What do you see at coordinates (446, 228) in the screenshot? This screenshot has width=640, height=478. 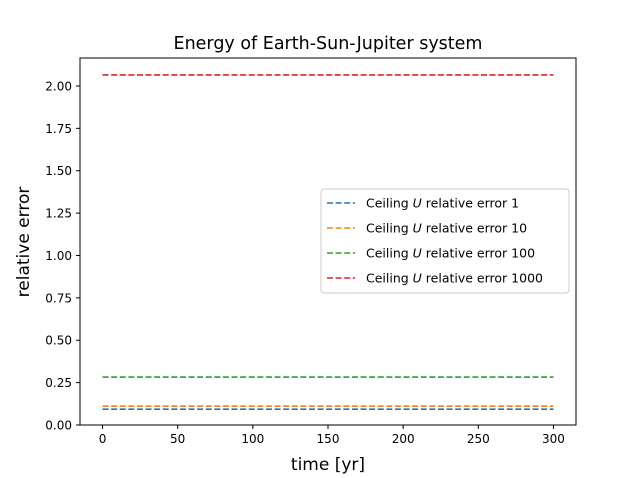 I see `legend-label-2: Ceiling U relative error 10` at bounding box center [446, 228].